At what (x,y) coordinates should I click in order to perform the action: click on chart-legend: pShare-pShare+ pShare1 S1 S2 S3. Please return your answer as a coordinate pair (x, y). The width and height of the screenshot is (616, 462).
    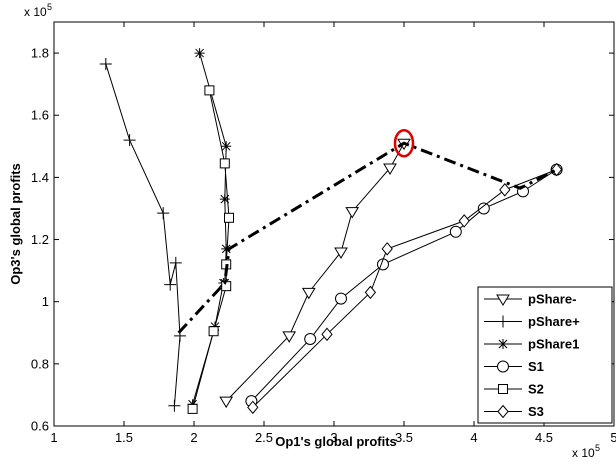
    Looking at the image, I should click on (545, 355).